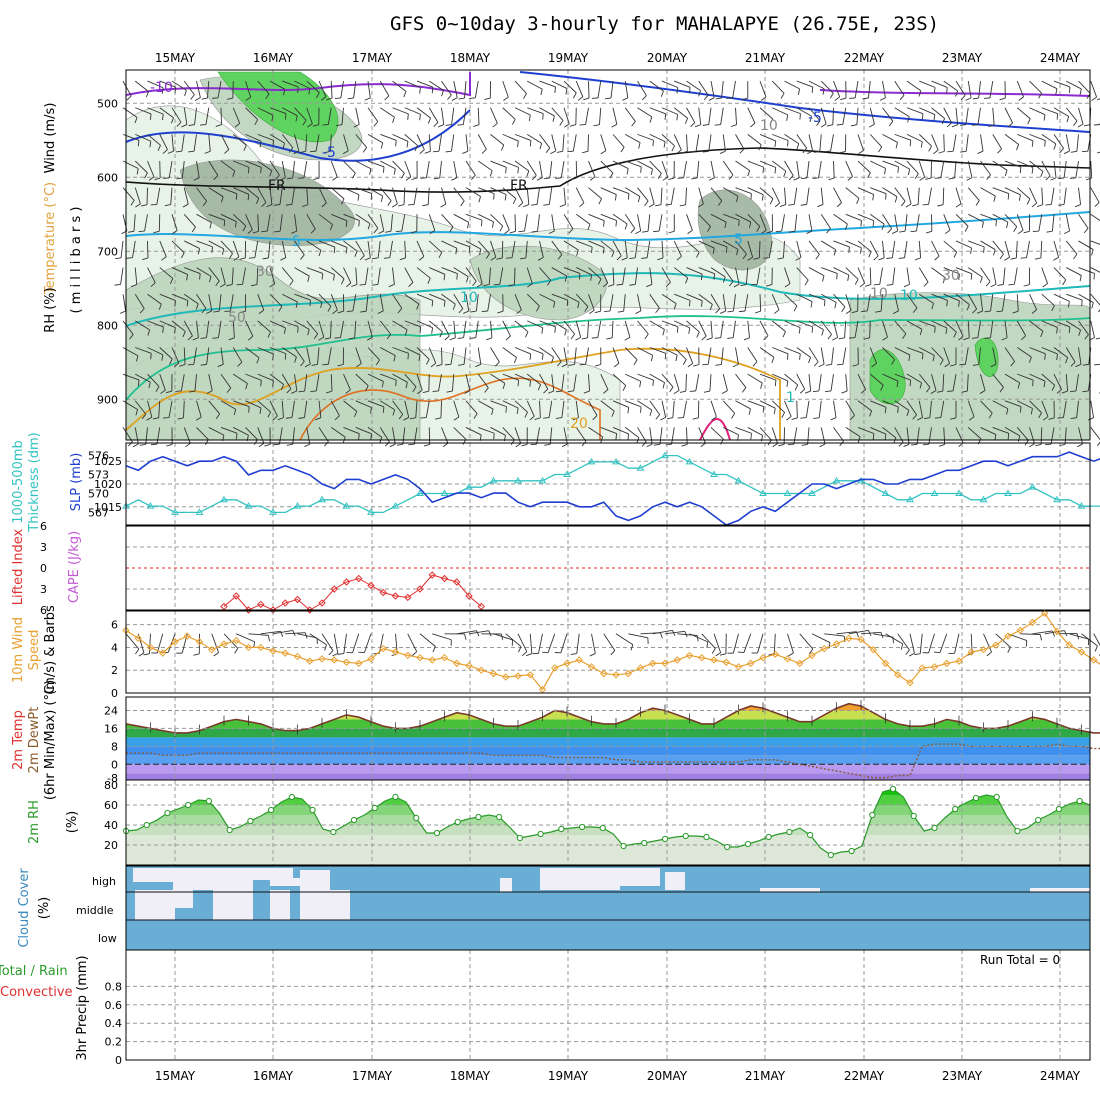 The height and width of the screenshot is (1100, 1100). I want to click on li-point, so click(395, 596).